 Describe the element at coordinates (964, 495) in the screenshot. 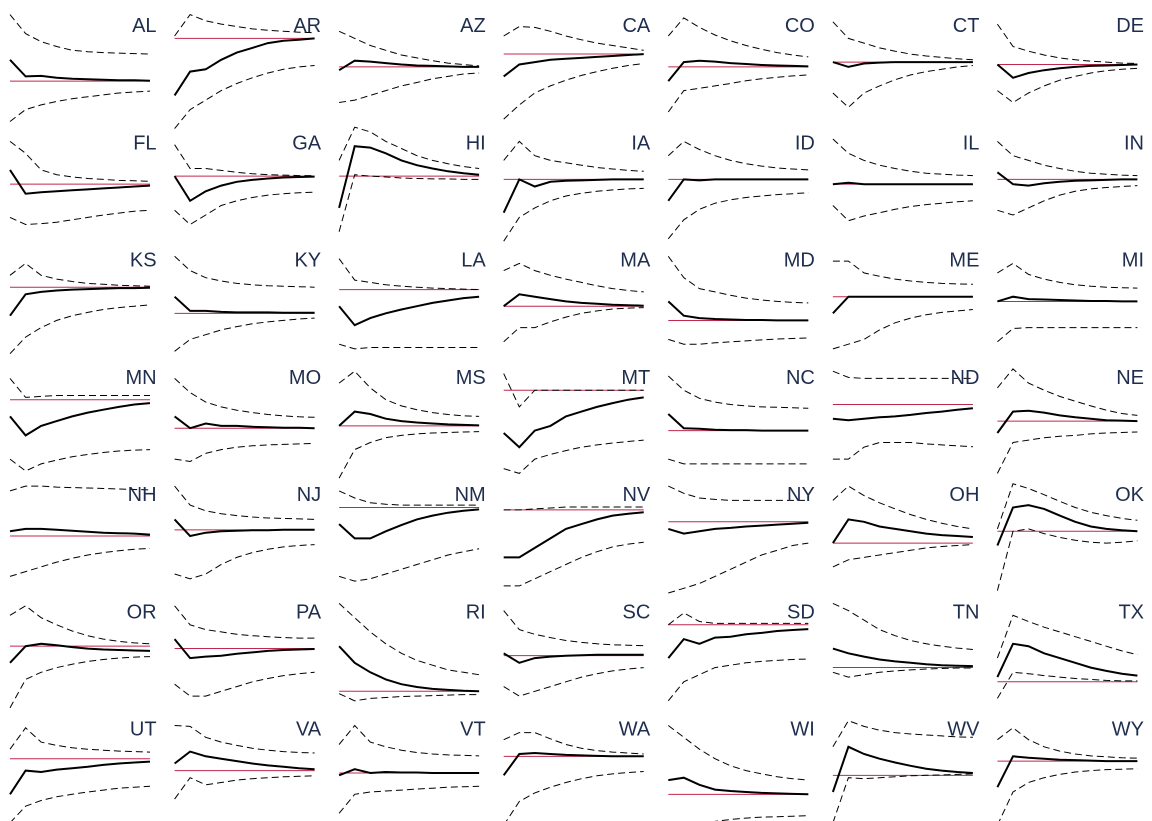

I see `panel-label: OH` at that location.